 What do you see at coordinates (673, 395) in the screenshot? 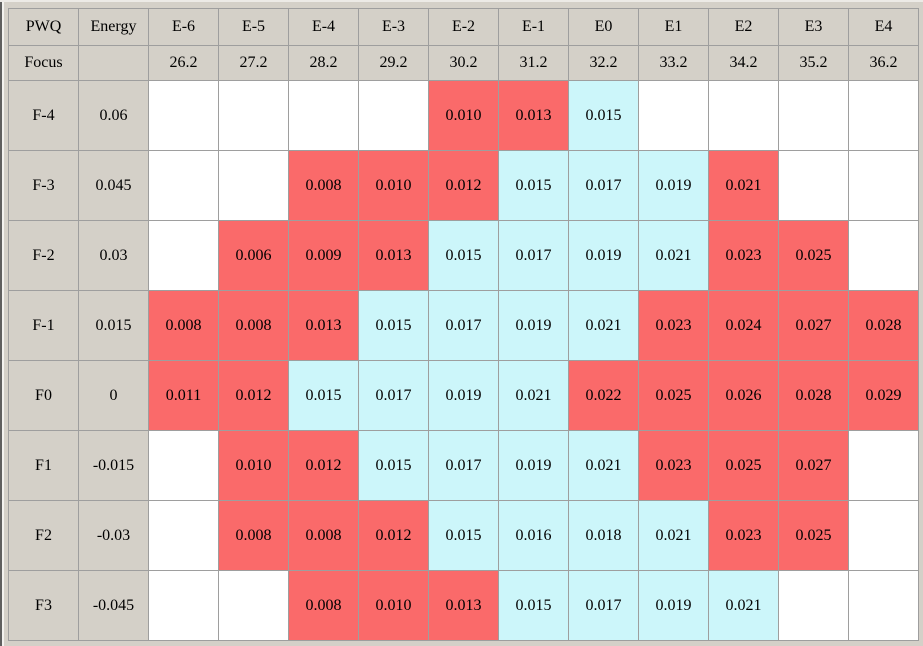
I see `cell-f0-e1: 0.025` at bounding box center [673, 395].